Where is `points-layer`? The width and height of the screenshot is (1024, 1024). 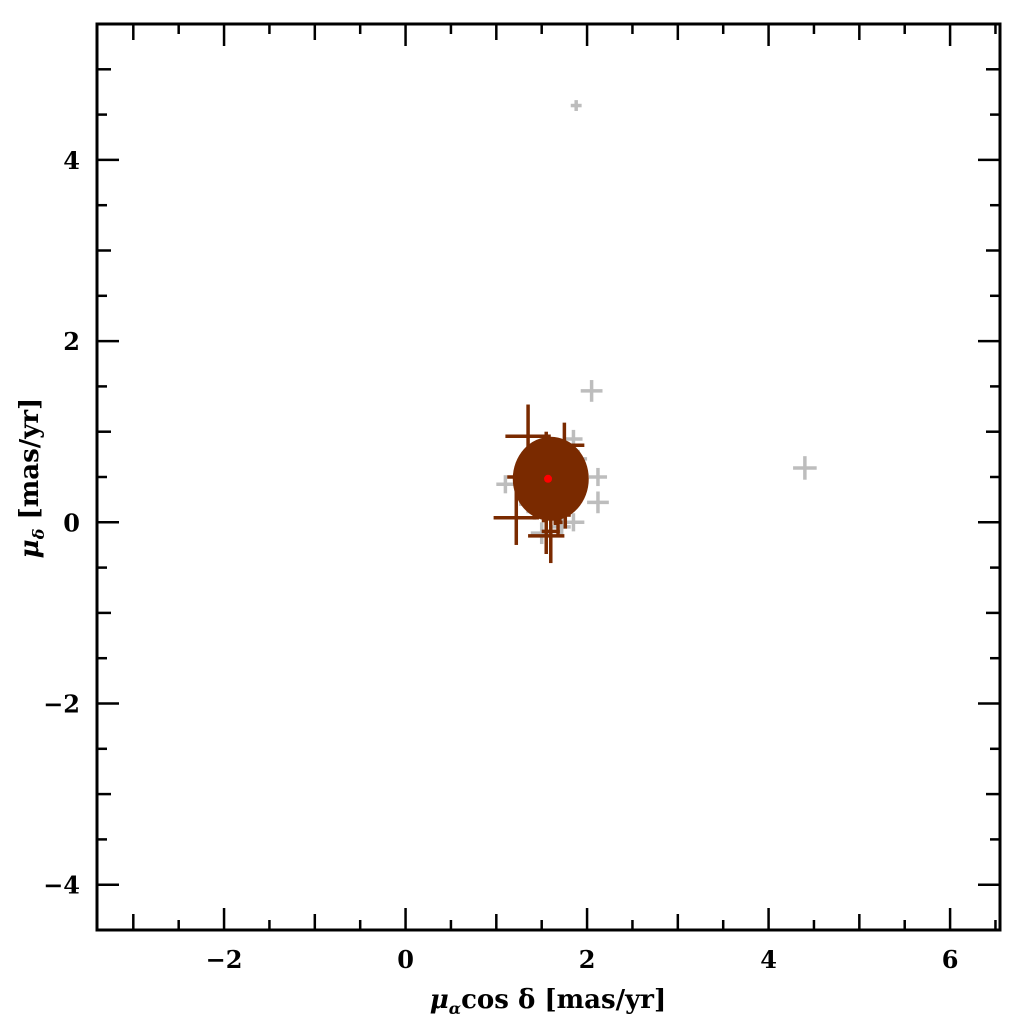
points-layer is located at coordinates (655, 332).